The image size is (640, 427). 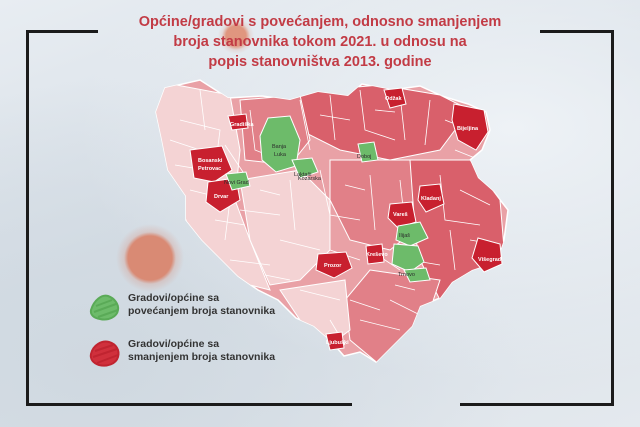 I want to click on legend-growth-line2: povećanjem broja stanovnika, so click(x=202, y=311).